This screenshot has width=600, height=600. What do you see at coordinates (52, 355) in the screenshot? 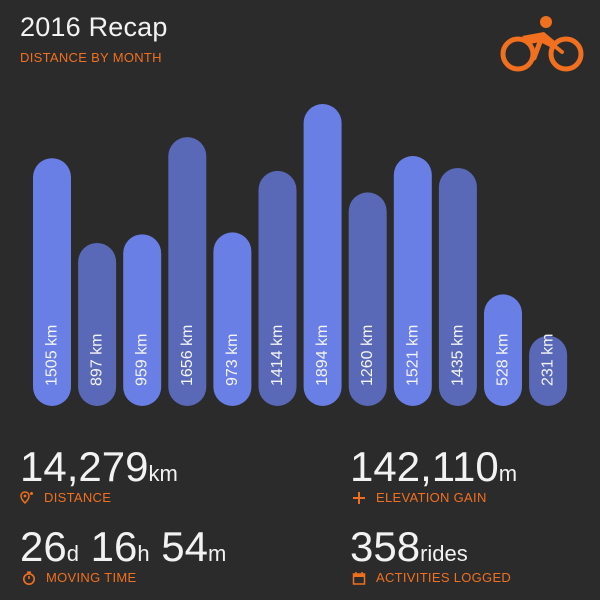
I see `bar-value-label: 1505 km` at bounding box center [52, 355].